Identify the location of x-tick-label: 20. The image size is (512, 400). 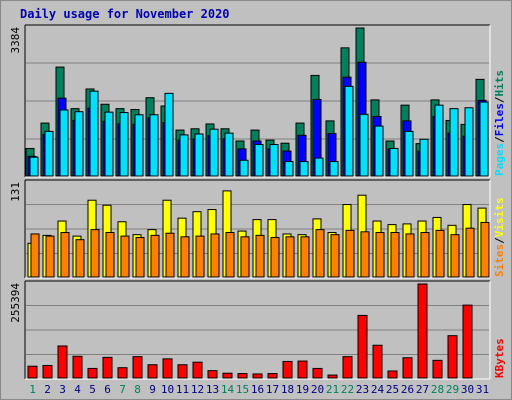
(317, 389).